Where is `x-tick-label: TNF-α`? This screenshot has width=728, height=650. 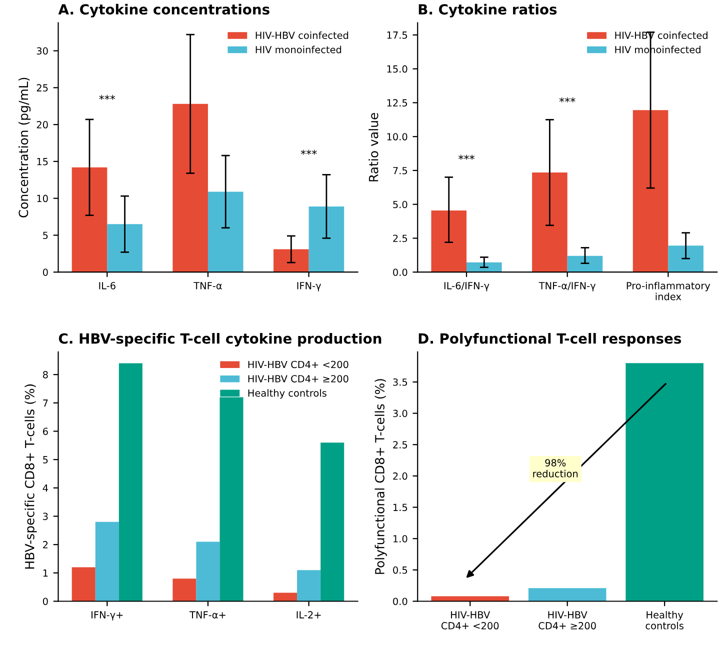
x-tick-label: TNF-α is located at coordinates (208, 286).